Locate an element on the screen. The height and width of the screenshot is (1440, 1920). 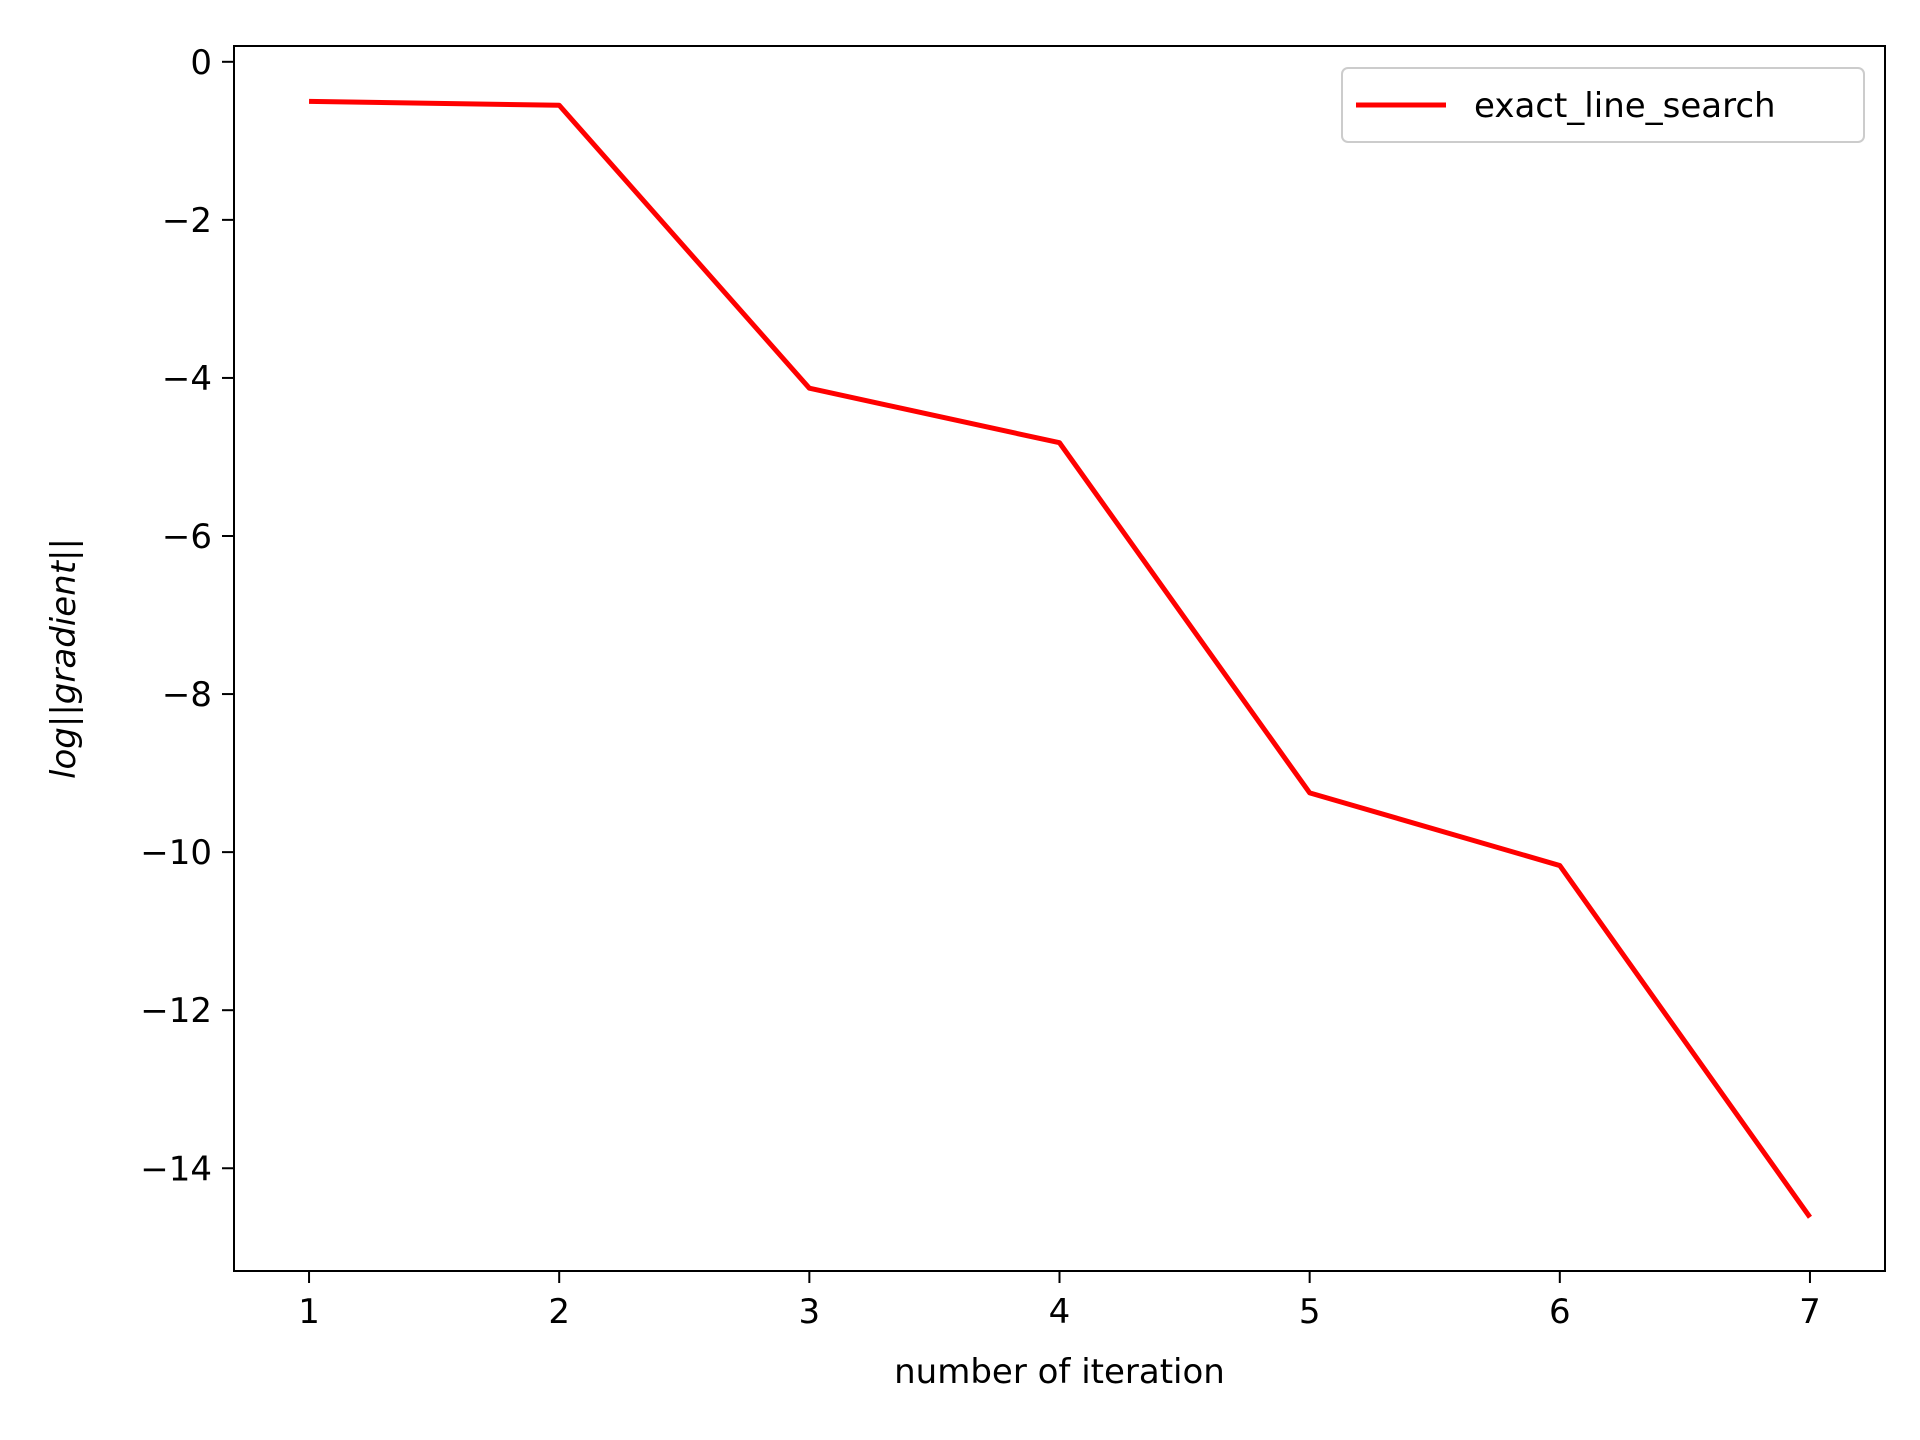
y-tick-label: −8 is located at coordinates (187, 695).